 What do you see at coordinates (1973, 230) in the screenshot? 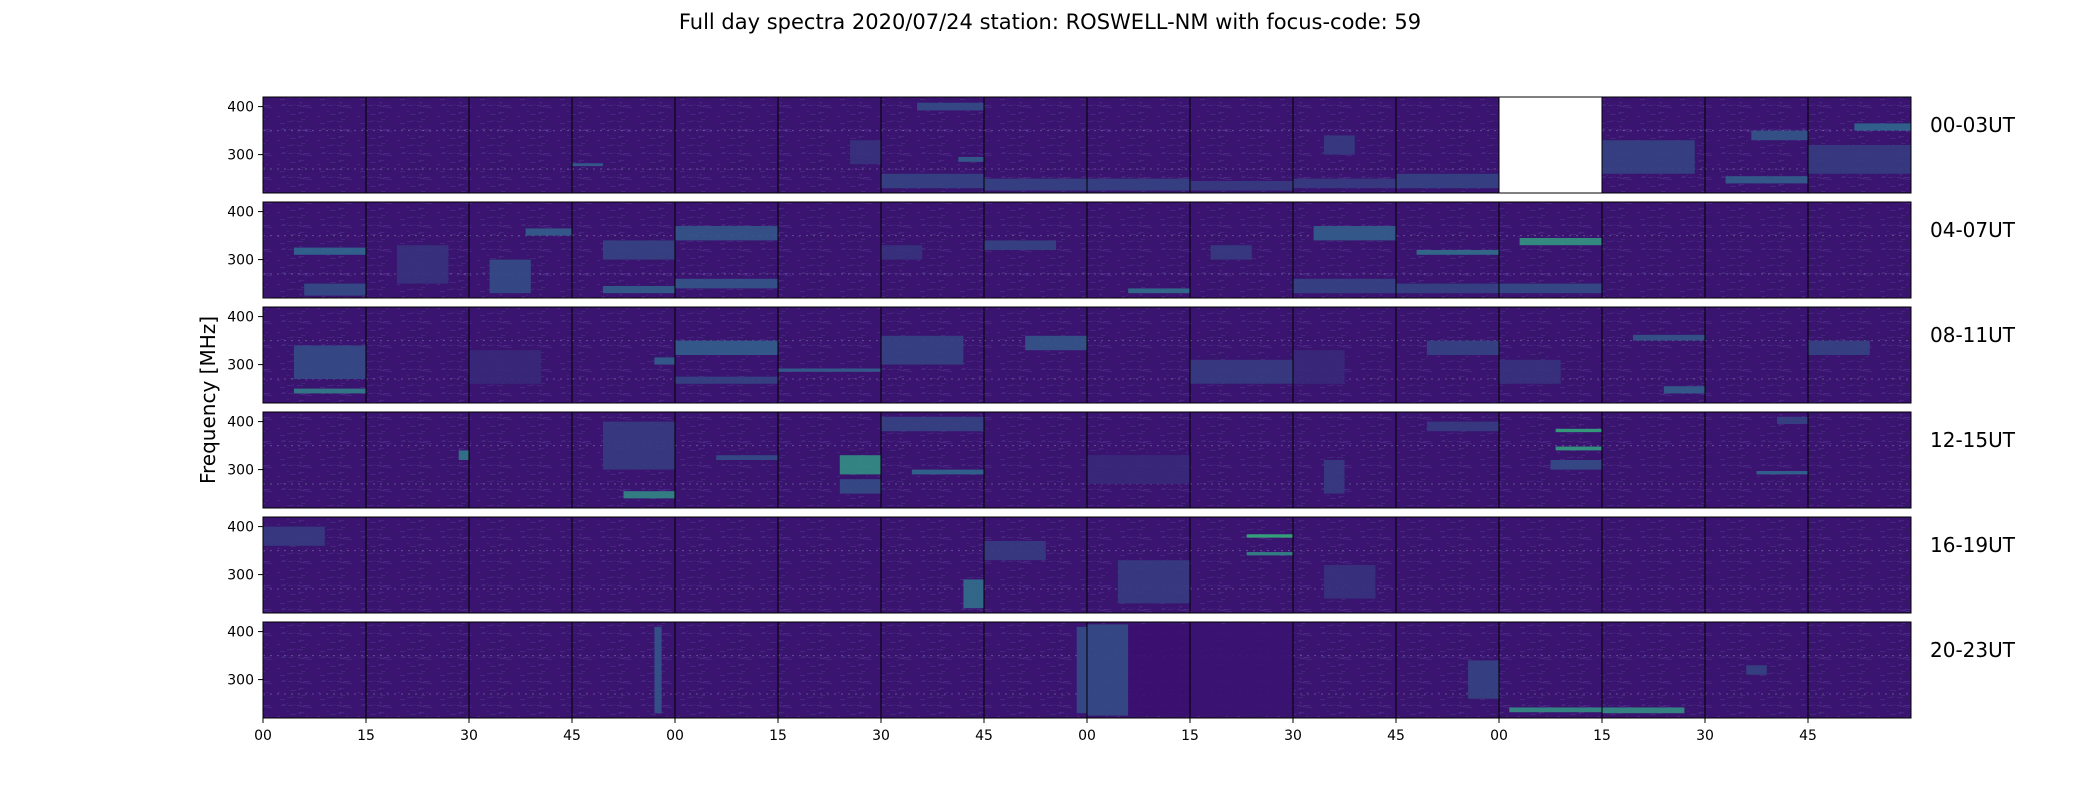
I see `row-label: 04-07UT` at bounding box center [1973, 230].